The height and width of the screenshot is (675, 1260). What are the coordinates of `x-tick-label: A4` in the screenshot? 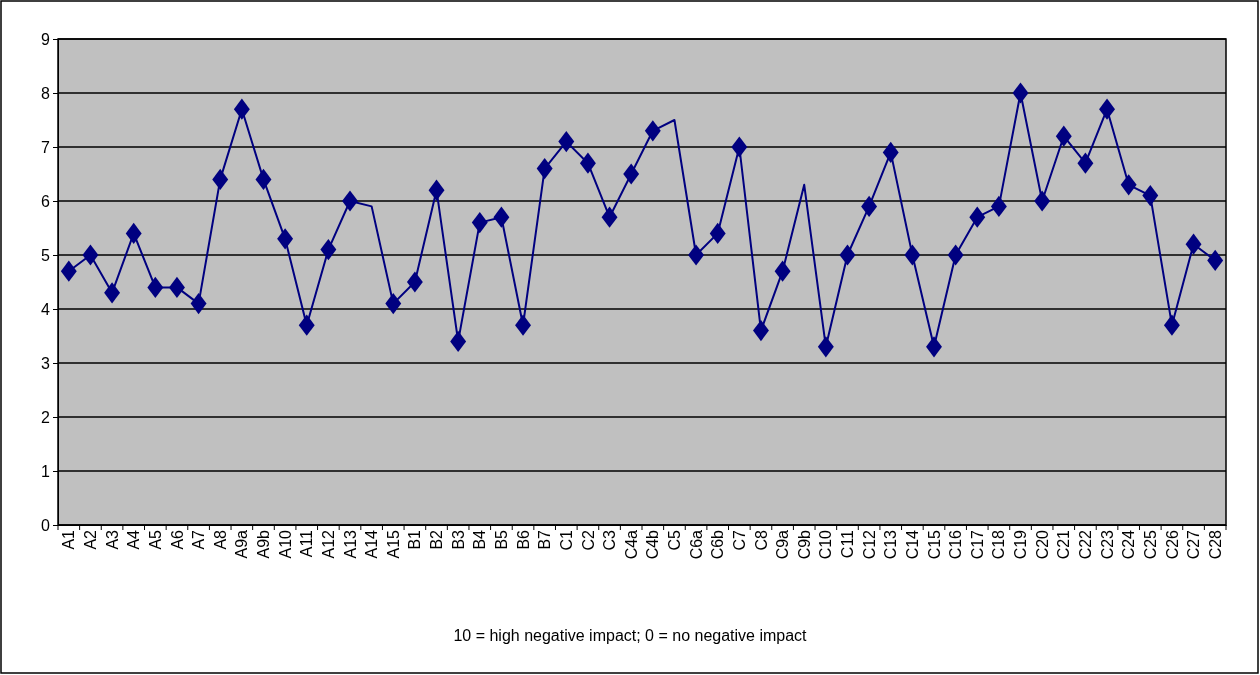 It's located at (134, 539).